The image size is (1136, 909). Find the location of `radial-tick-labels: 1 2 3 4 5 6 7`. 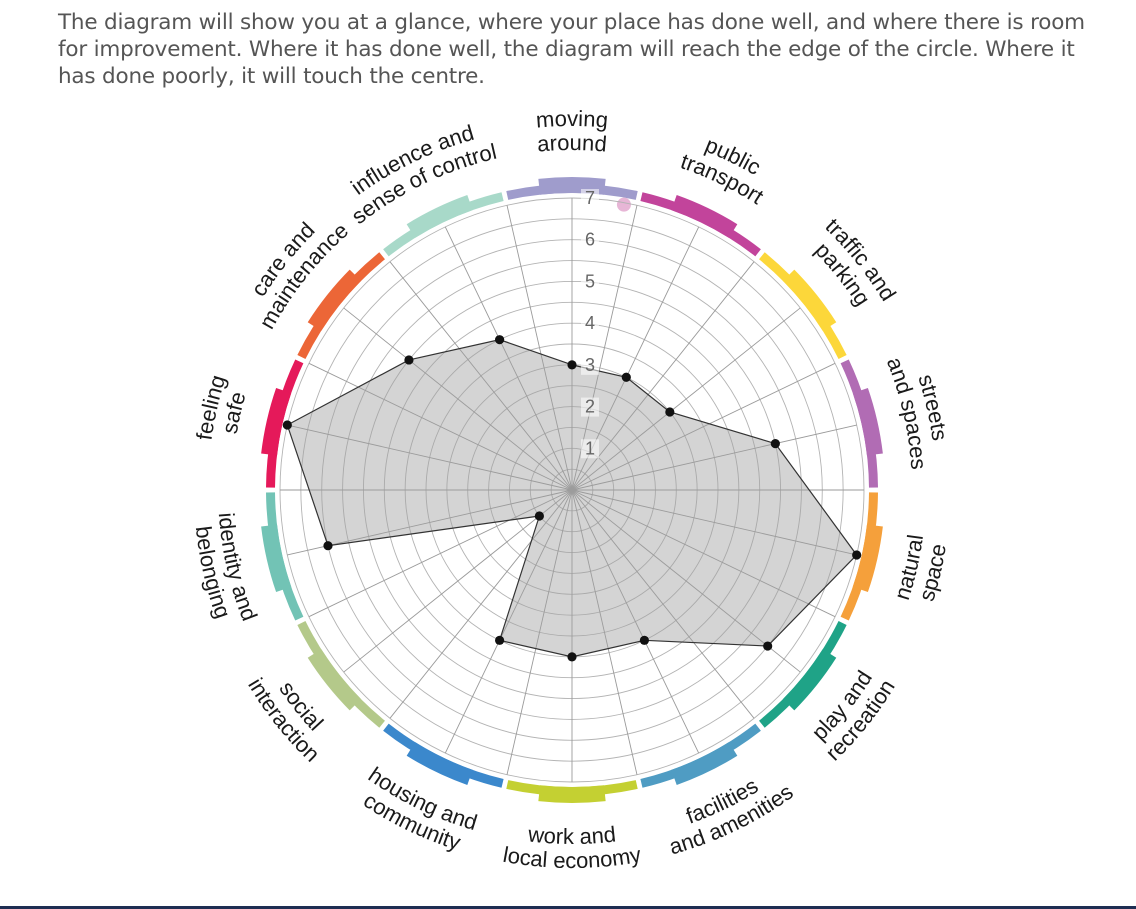

radial-tick-labels: 1 2 3 4 5 6 7 is located at coordinates (590, 323).